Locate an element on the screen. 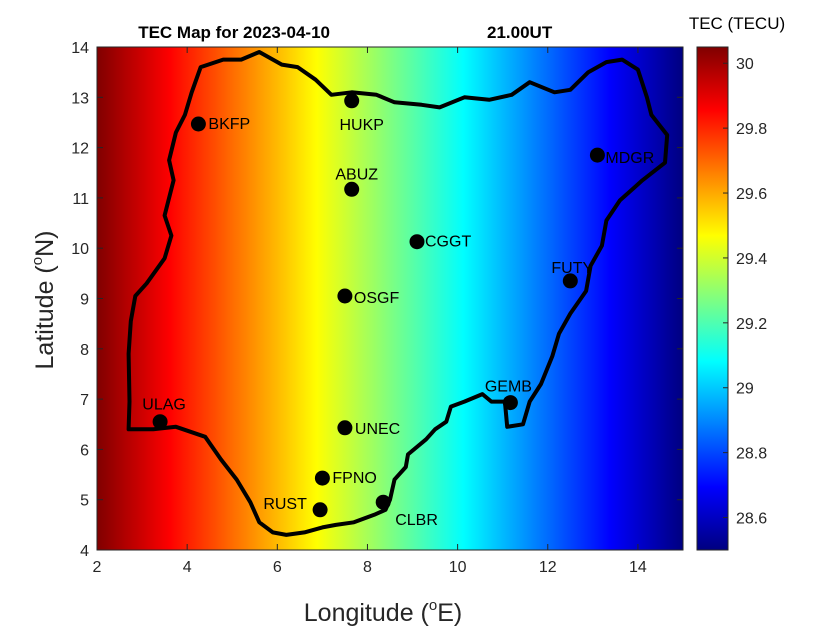 Image resolution: width=840 pixels, height=630 pixels. station-marker-abuz is located at coordinates (352, 189).